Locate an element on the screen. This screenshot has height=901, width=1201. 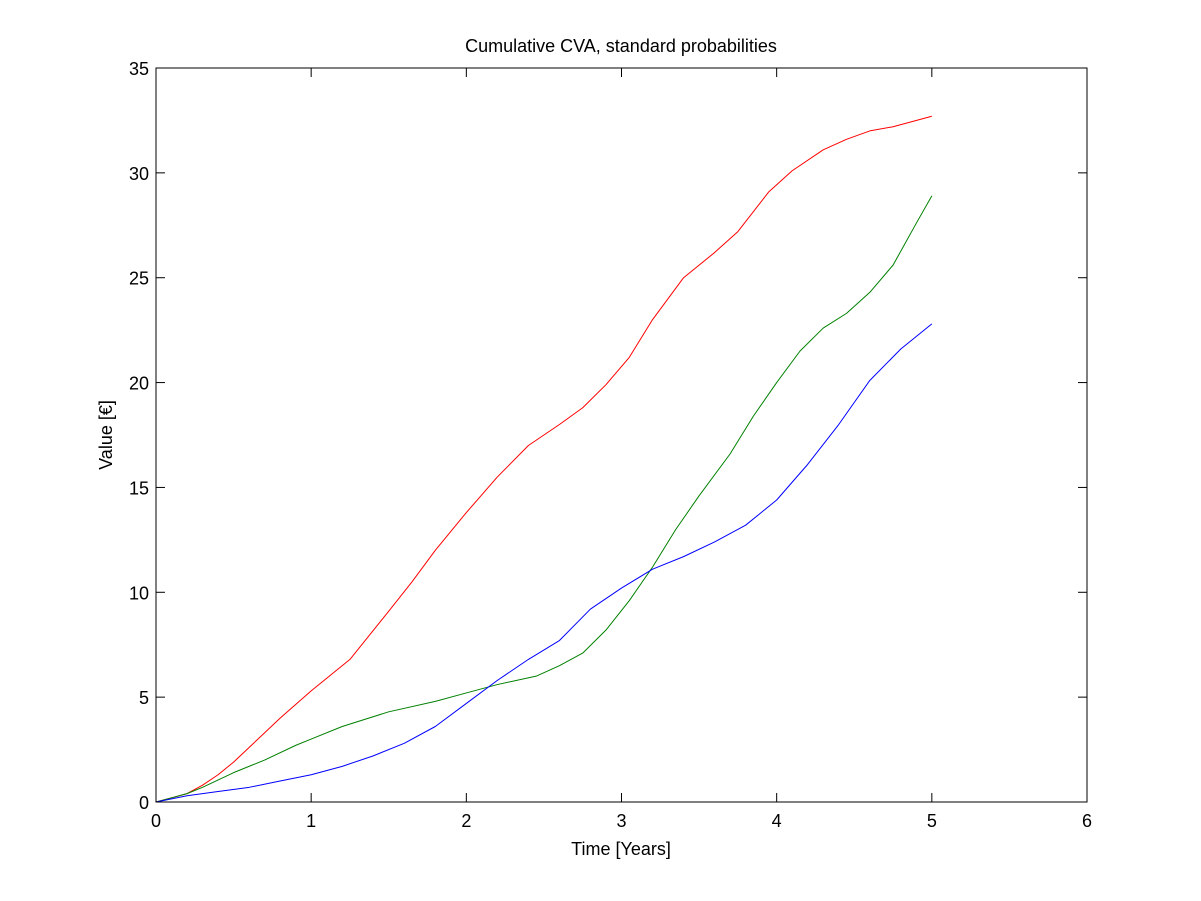
y-tick-label: 20 is located at coordinates (139, 384).